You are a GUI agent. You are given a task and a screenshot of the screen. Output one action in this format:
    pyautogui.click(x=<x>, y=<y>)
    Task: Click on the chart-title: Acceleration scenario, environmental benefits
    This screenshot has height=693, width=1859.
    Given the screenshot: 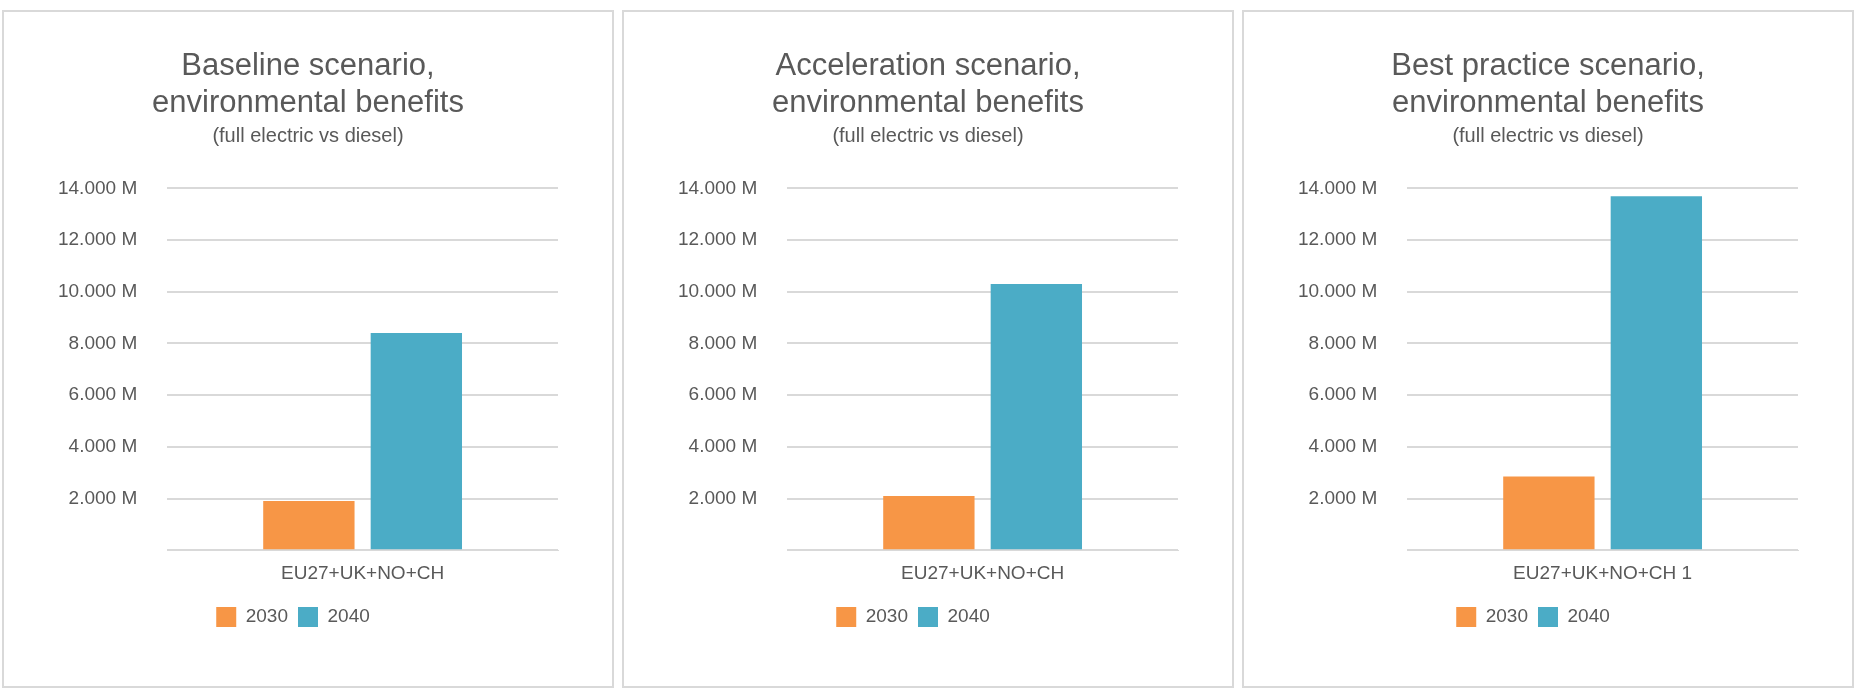 What is the action you would take?
    pyautogui.click(x=928, y=83)
    